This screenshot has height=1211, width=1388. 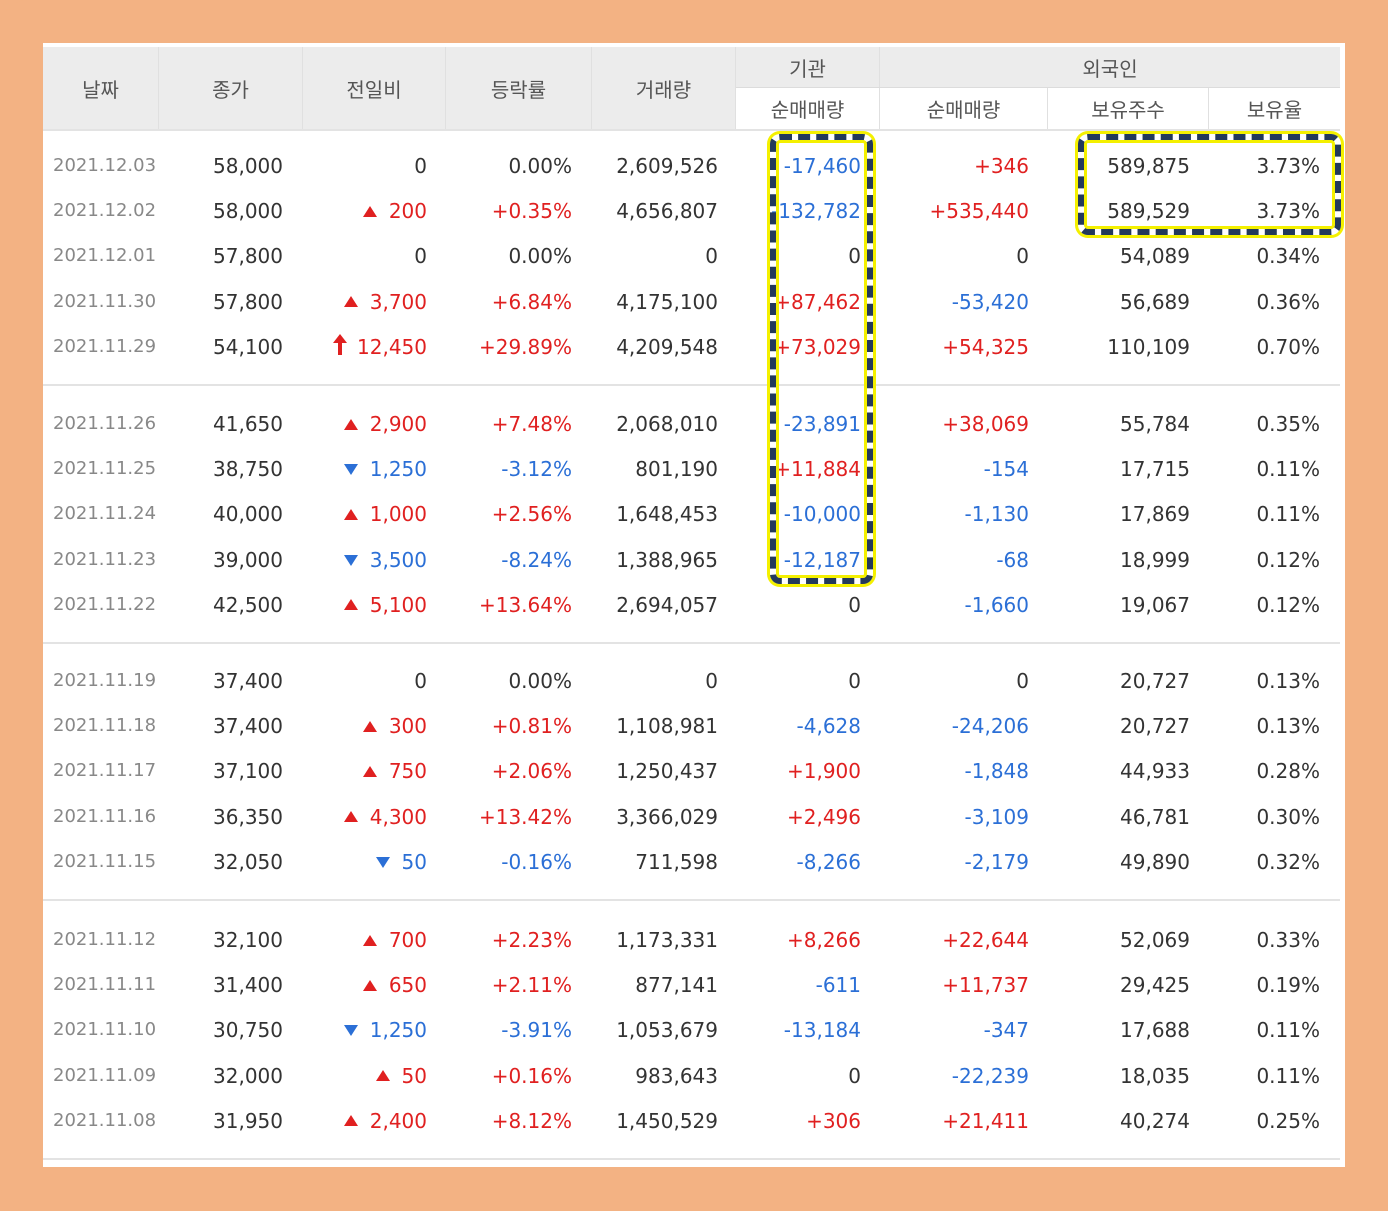 I want to click on foreign-shares-cell: 17,869, so click(x=1155, y=514).